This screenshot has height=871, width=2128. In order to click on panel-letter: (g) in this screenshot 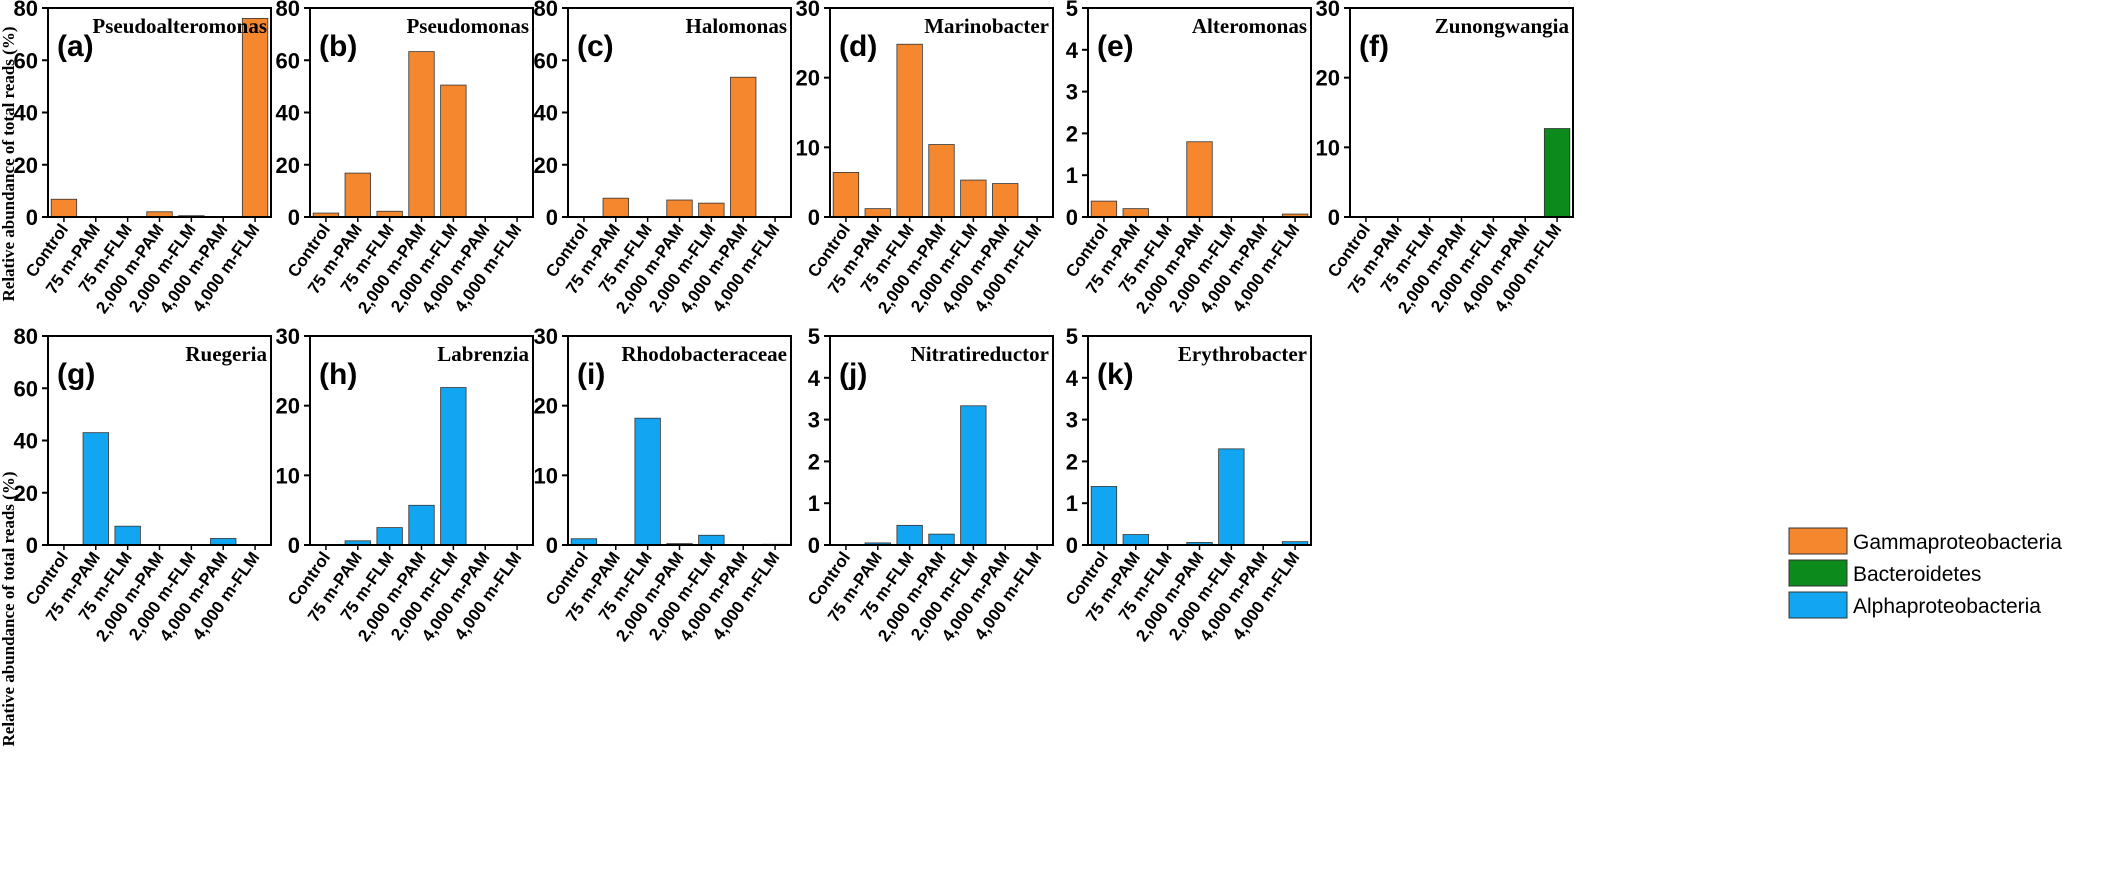, I will do `click(76, 374)`.